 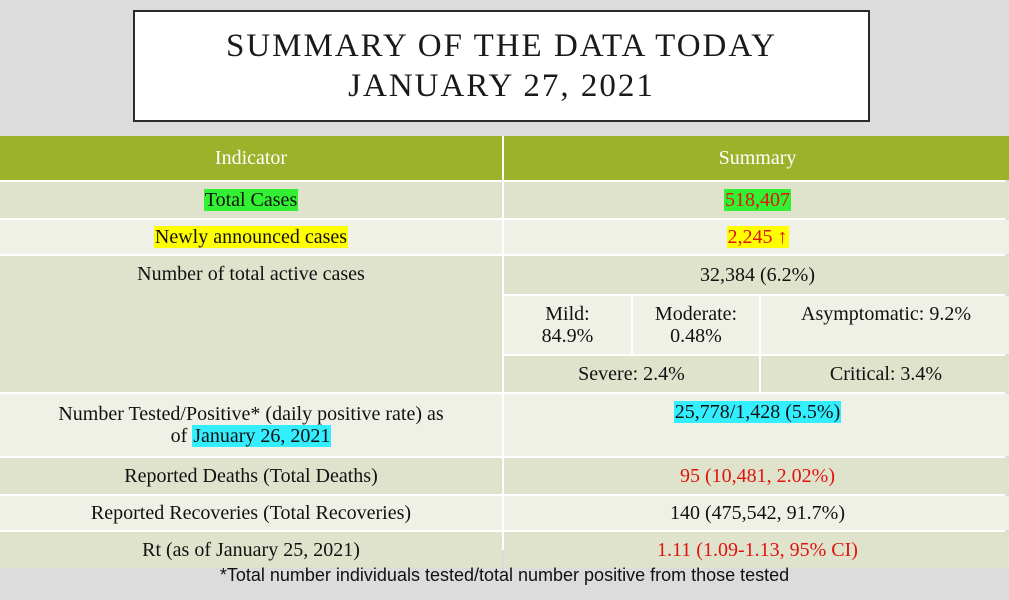 What do you see at coordinates (885, 325) in the screenshot?
I see `asymptomatic-value: Asymptomatic: 9.2%` at bounding box center [885, 325].